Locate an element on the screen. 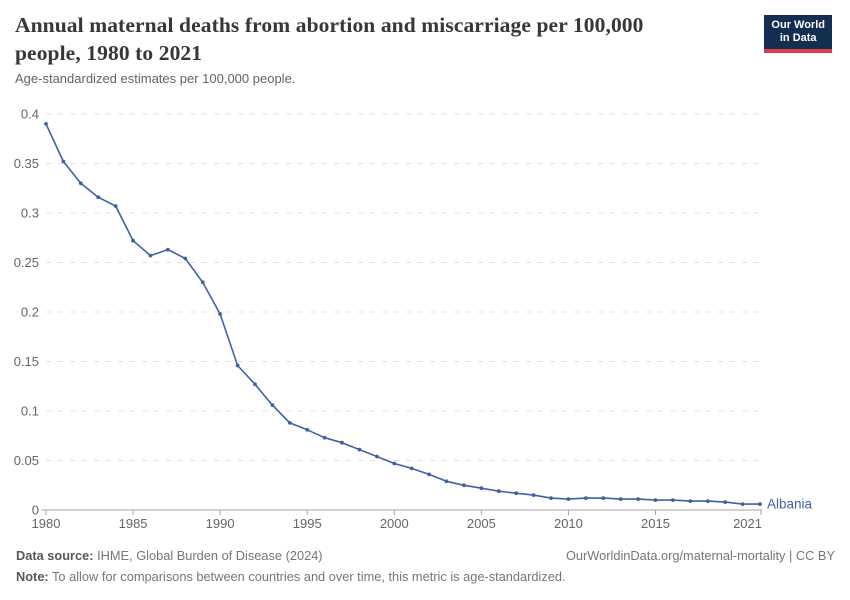 The height and width of the screenshot is (600, 850). owid-logo-line2: in Data is located at coordinates (798, 38).